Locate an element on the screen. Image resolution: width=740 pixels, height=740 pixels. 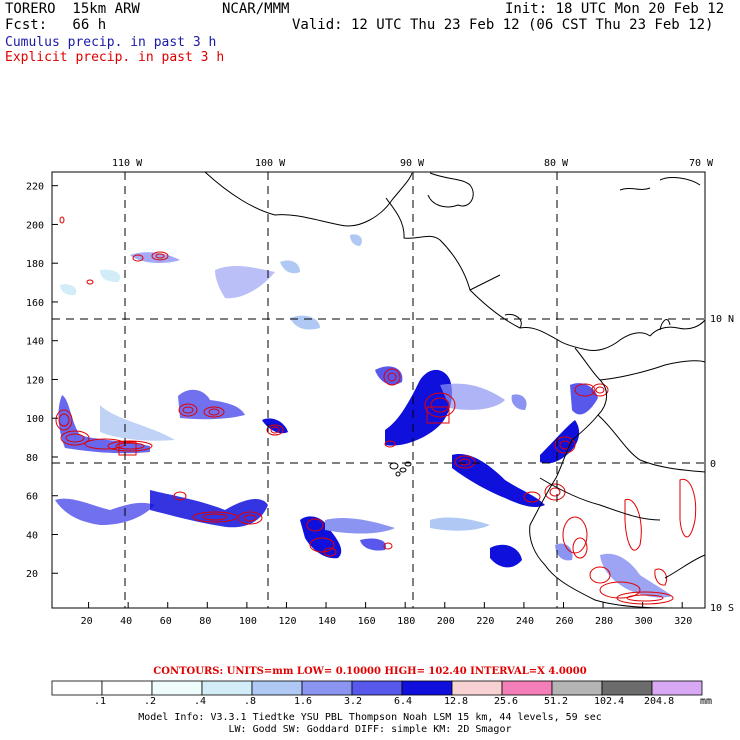
x-tick-label: 40 is located at coordinates (126, 621).